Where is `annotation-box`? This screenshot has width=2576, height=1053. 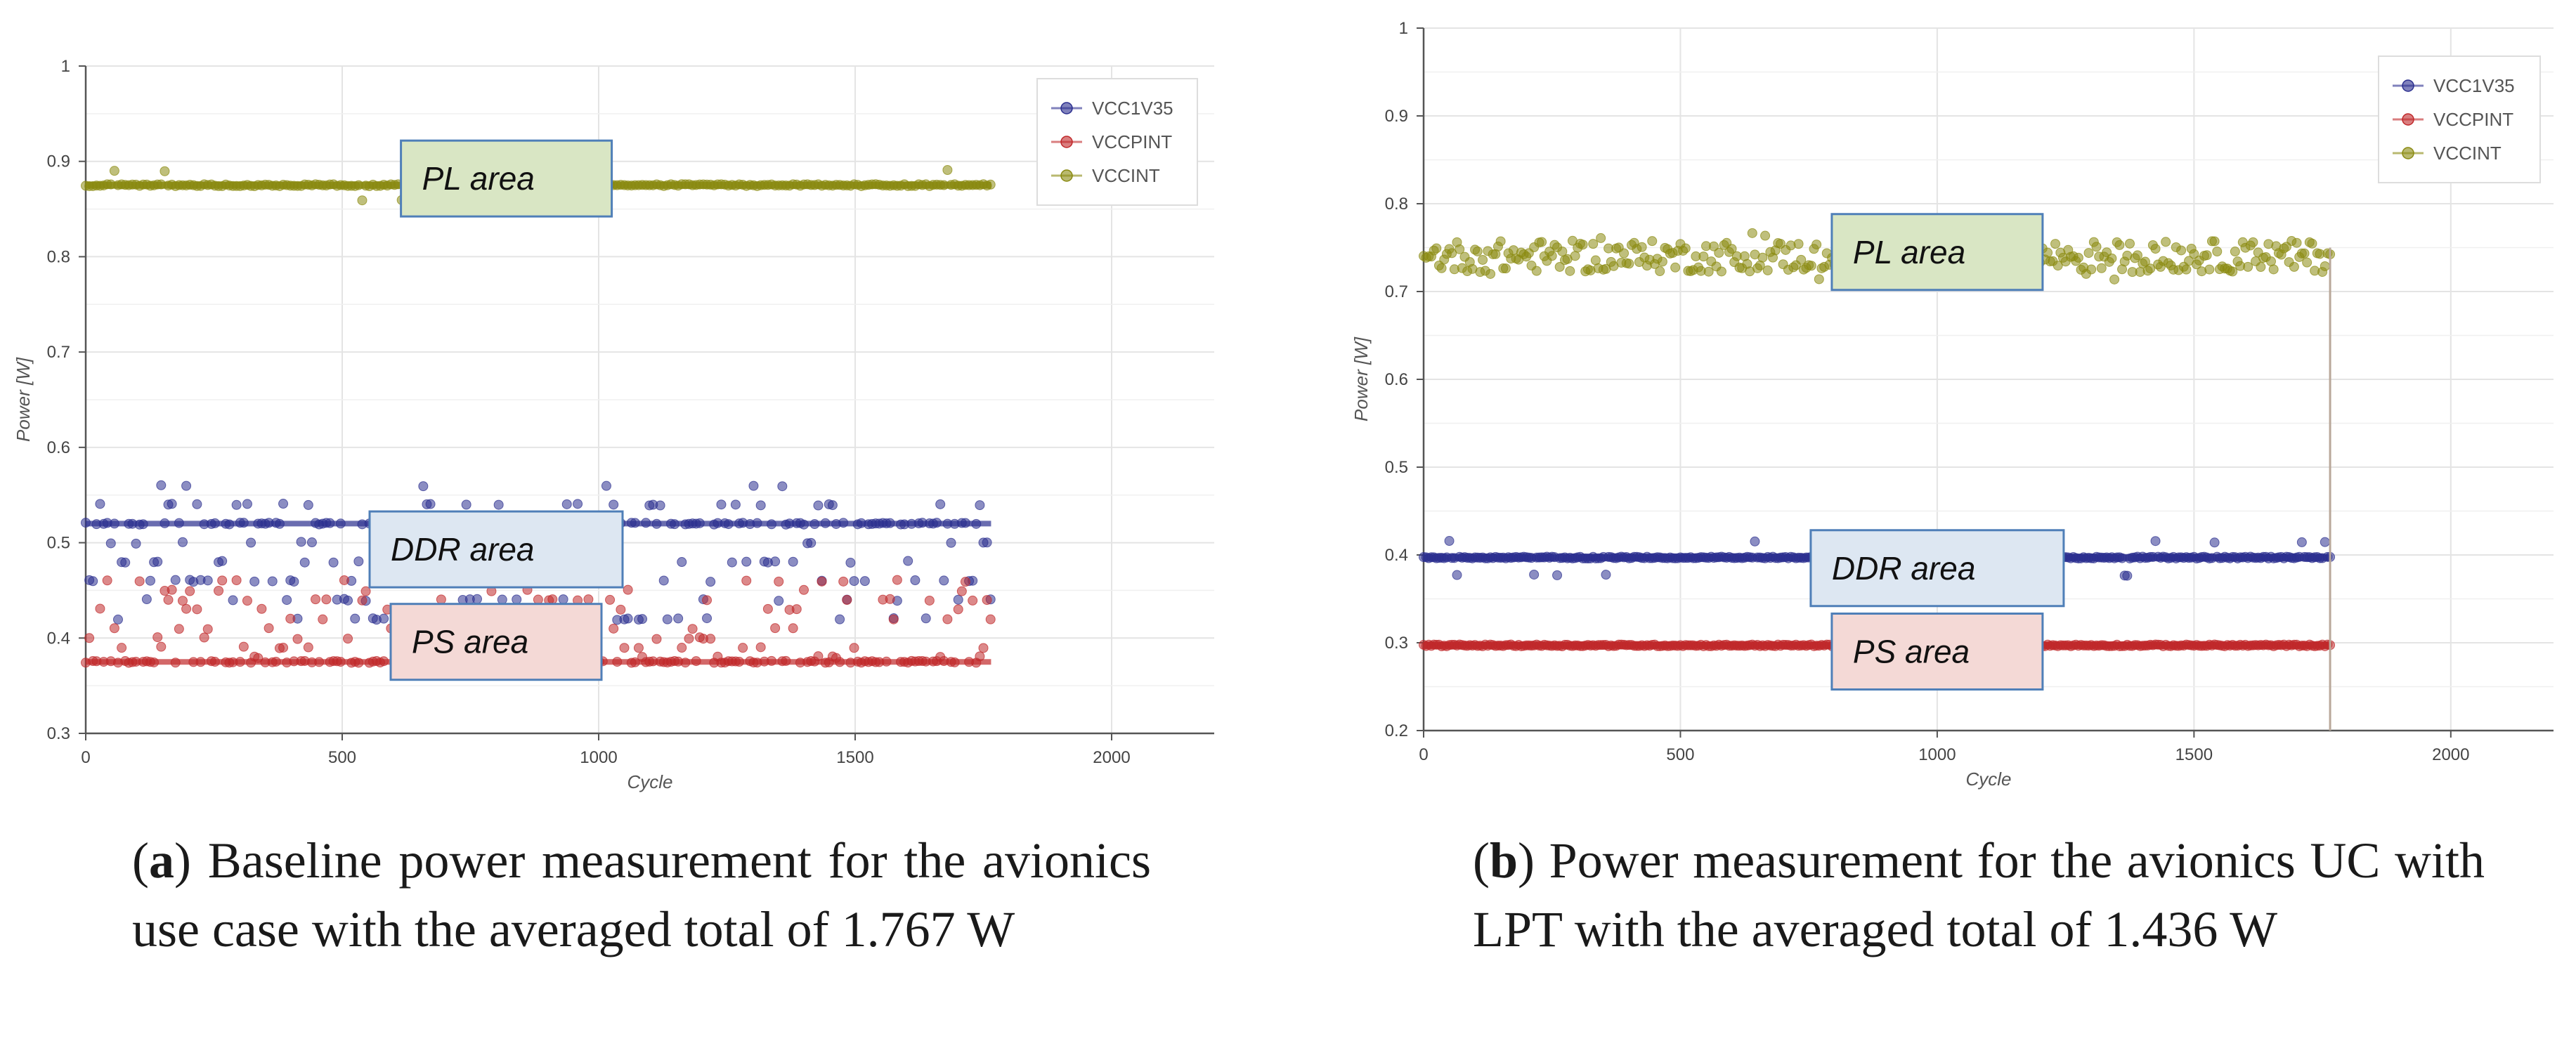 annotation-box is located at coordinates (496, 549).